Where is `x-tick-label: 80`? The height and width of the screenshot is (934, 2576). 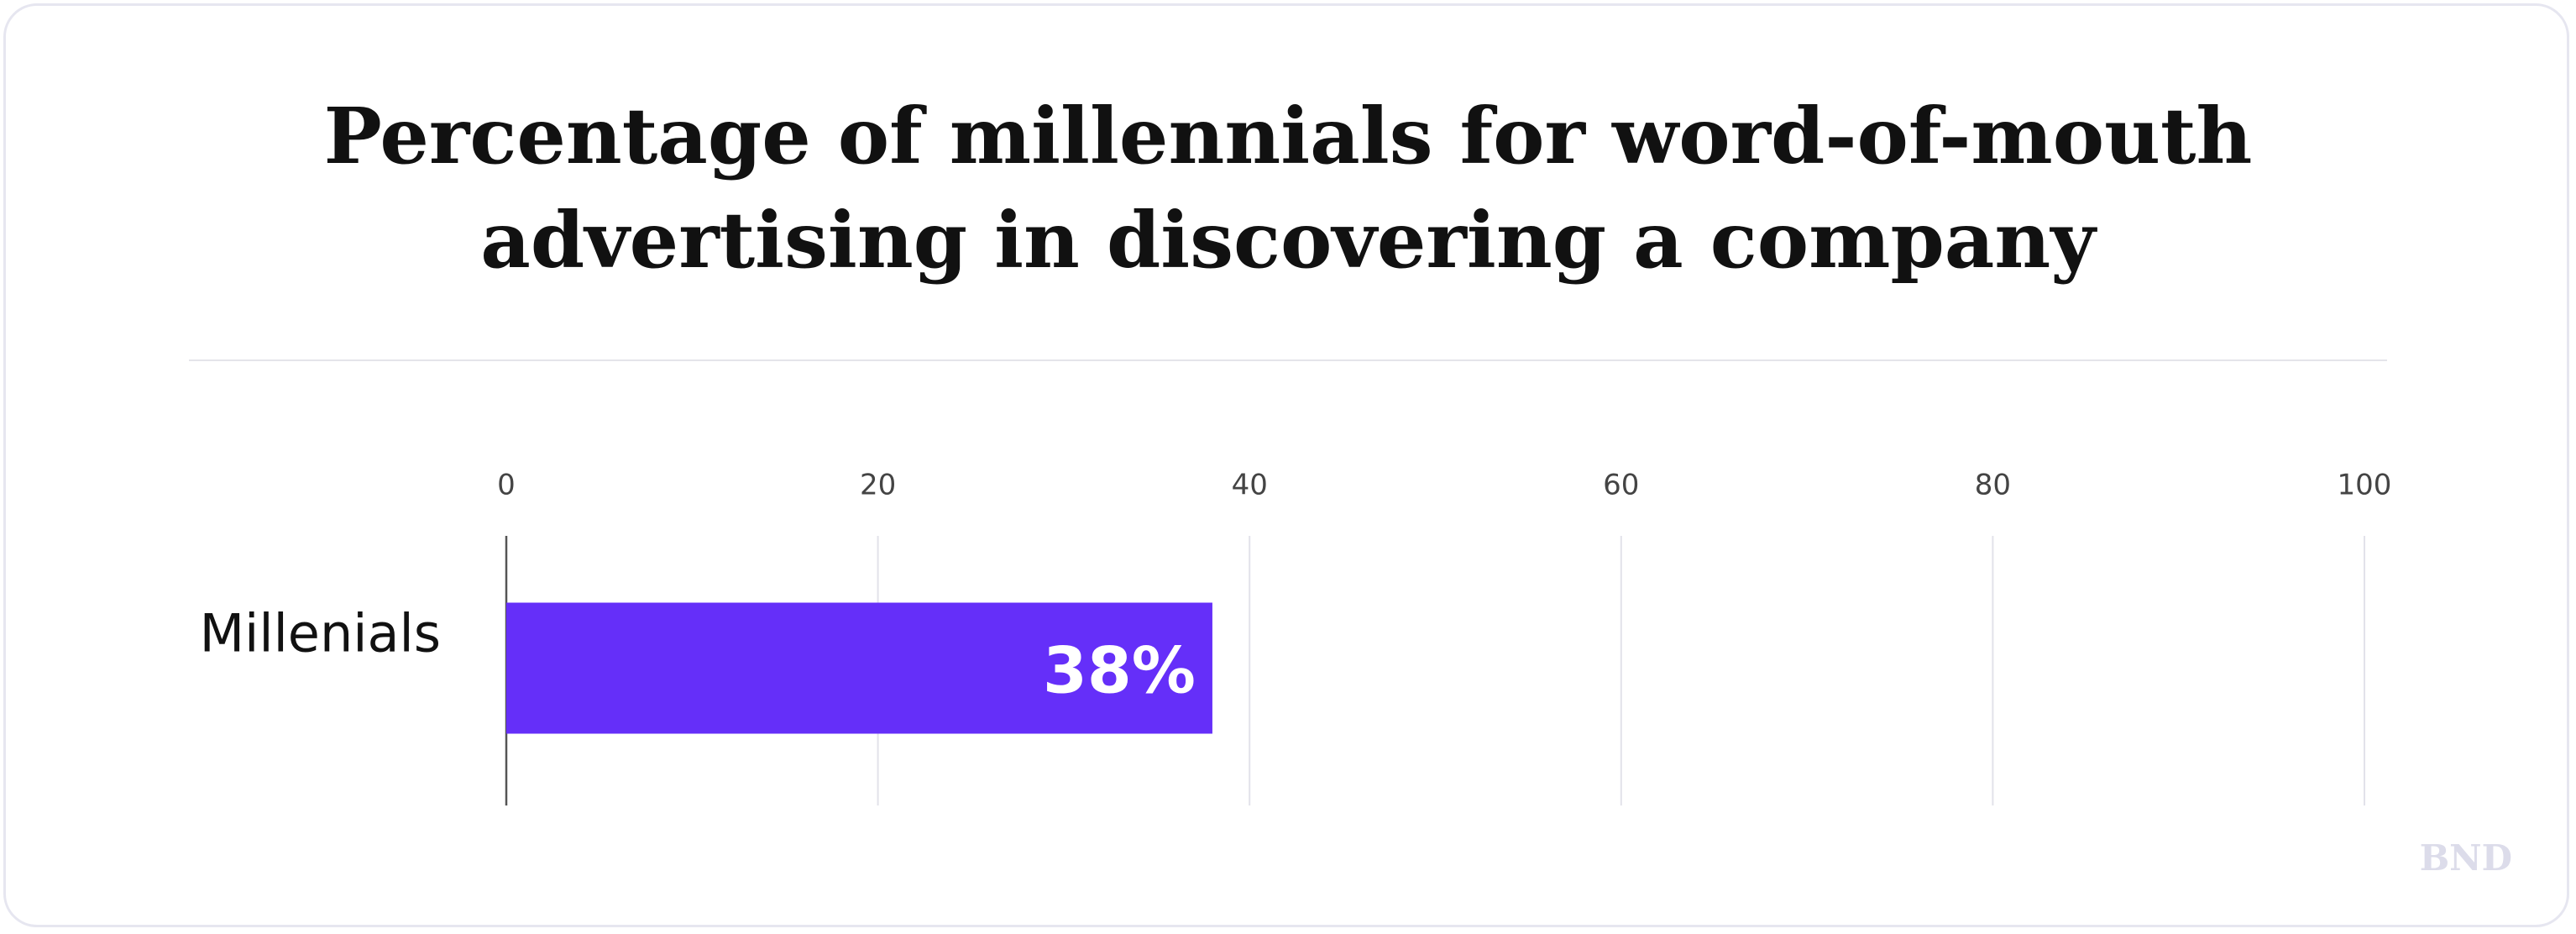
x-tick-label: 80 is located at coordinates (1993, 486).